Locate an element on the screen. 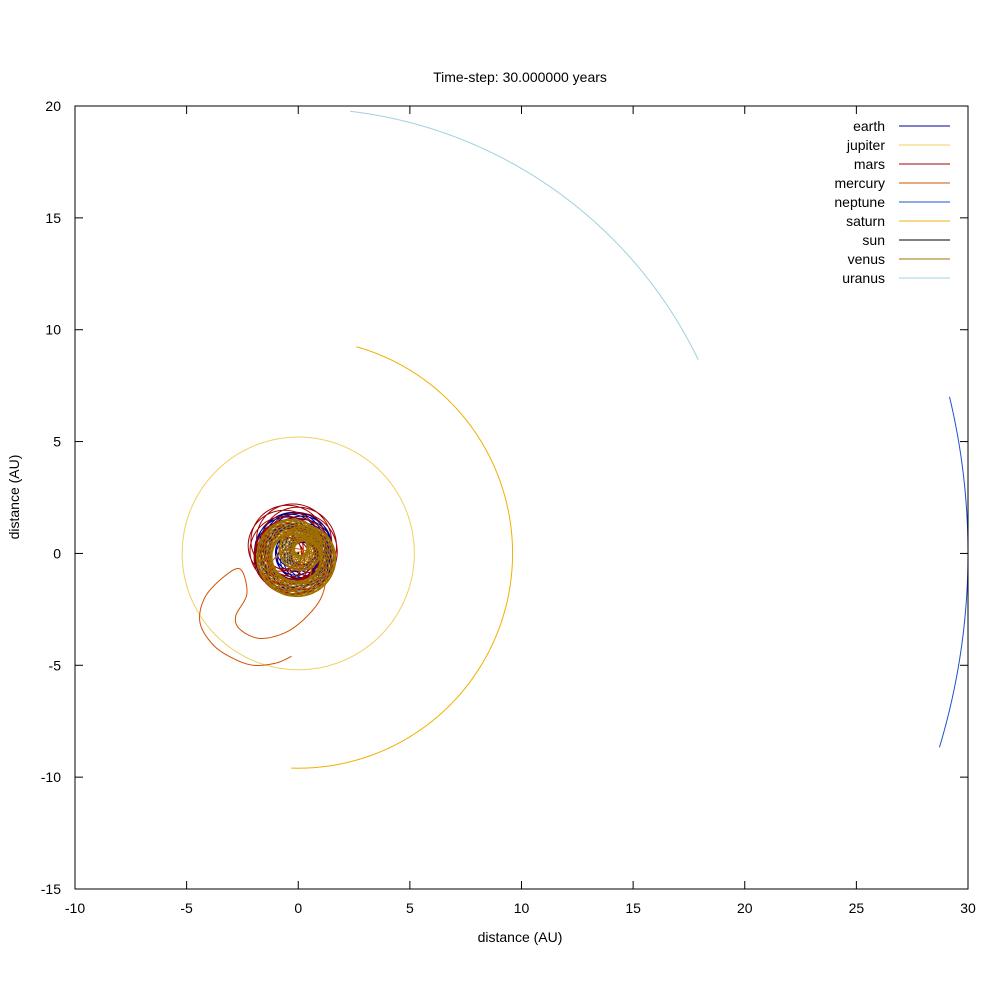 The image size is (1000, 1000). series-uranus is located at coordinates (524, 235).